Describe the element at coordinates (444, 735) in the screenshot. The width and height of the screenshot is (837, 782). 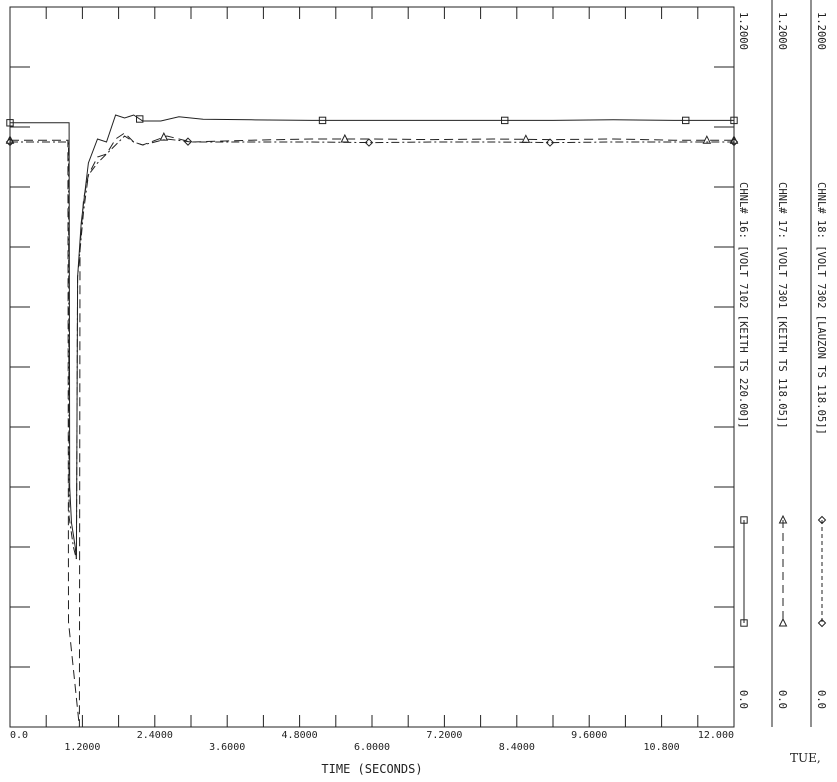
I see `x-tick-label: 7.2000` at that location.